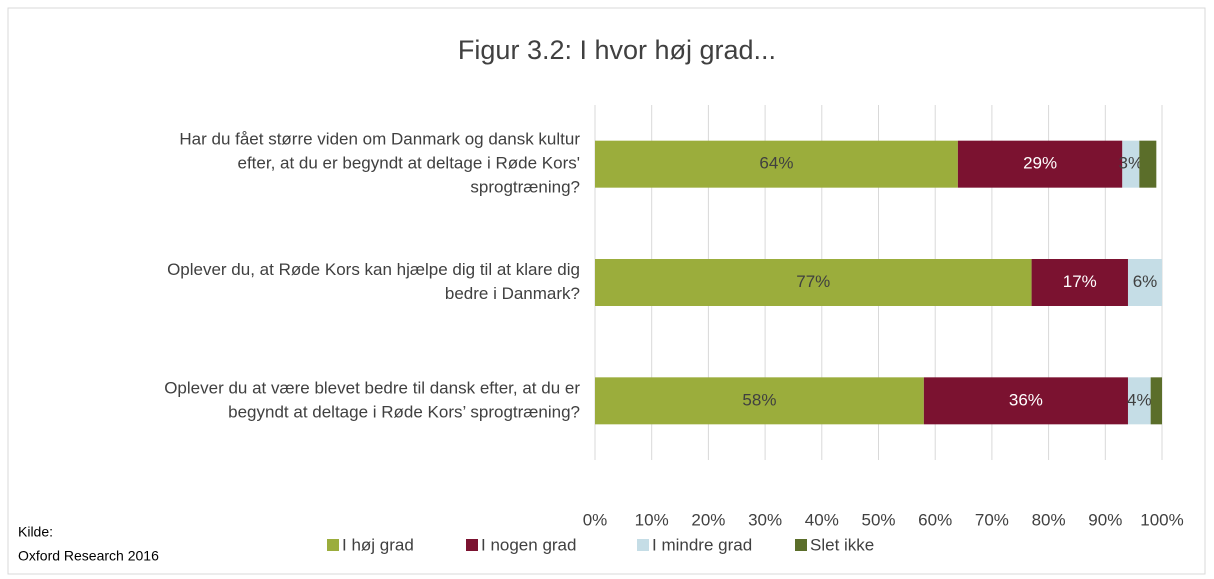  I want to click on value-label: 29%, so click(1040, 163).